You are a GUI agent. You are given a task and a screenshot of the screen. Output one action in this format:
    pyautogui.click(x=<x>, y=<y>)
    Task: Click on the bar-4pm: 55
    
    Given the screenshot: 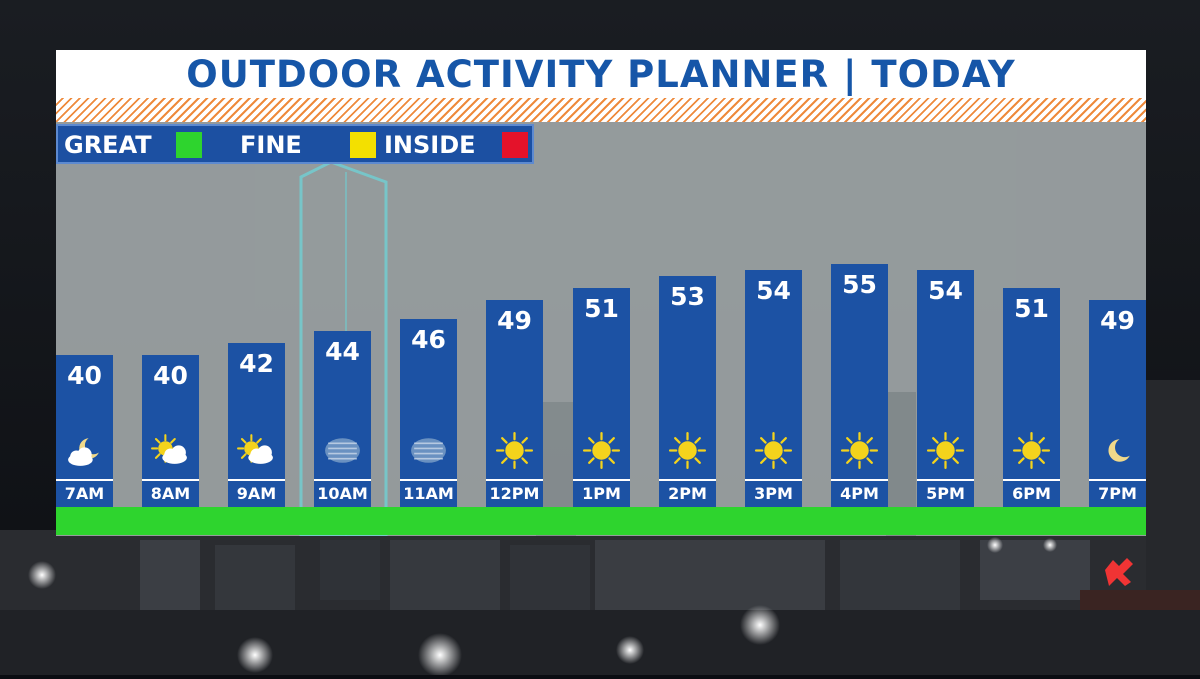 What is the action you would take?
    pyautogui.click(x=859, y=371)
    